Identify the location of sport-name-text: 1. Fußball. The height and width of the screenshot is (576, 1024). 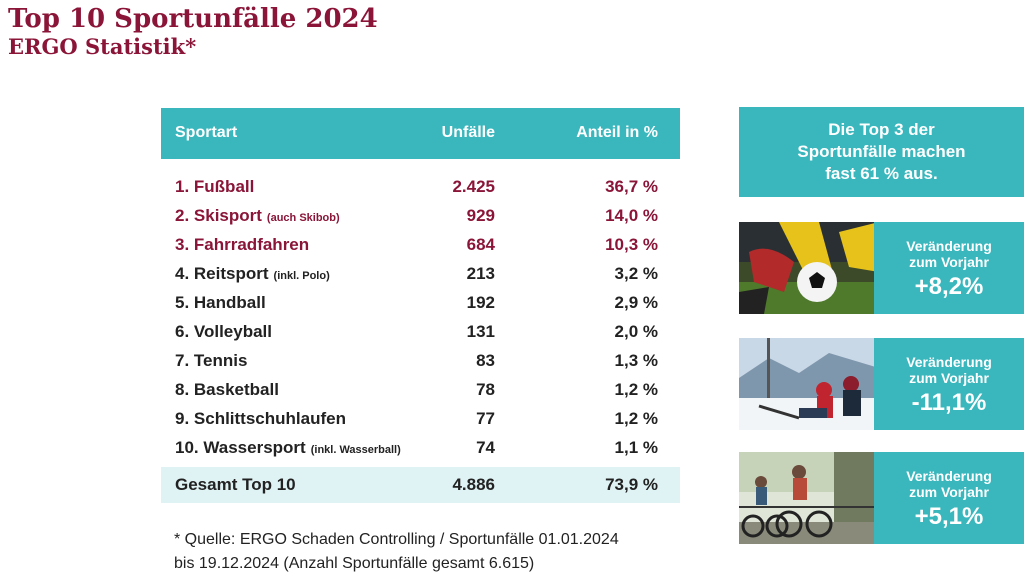
(215, 186).